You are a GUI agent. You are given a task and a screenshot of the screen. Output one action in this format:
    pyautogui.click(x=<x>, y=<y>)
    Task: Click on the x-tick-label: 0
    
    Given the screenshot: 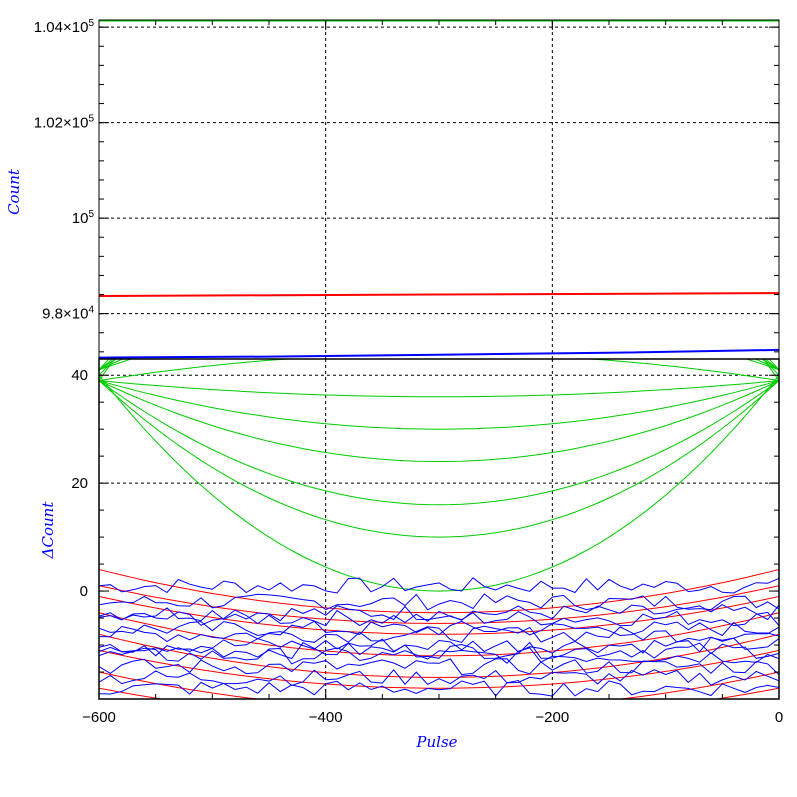 What is the action you would take?
    pyautogui.click(x=779, y=717)
    